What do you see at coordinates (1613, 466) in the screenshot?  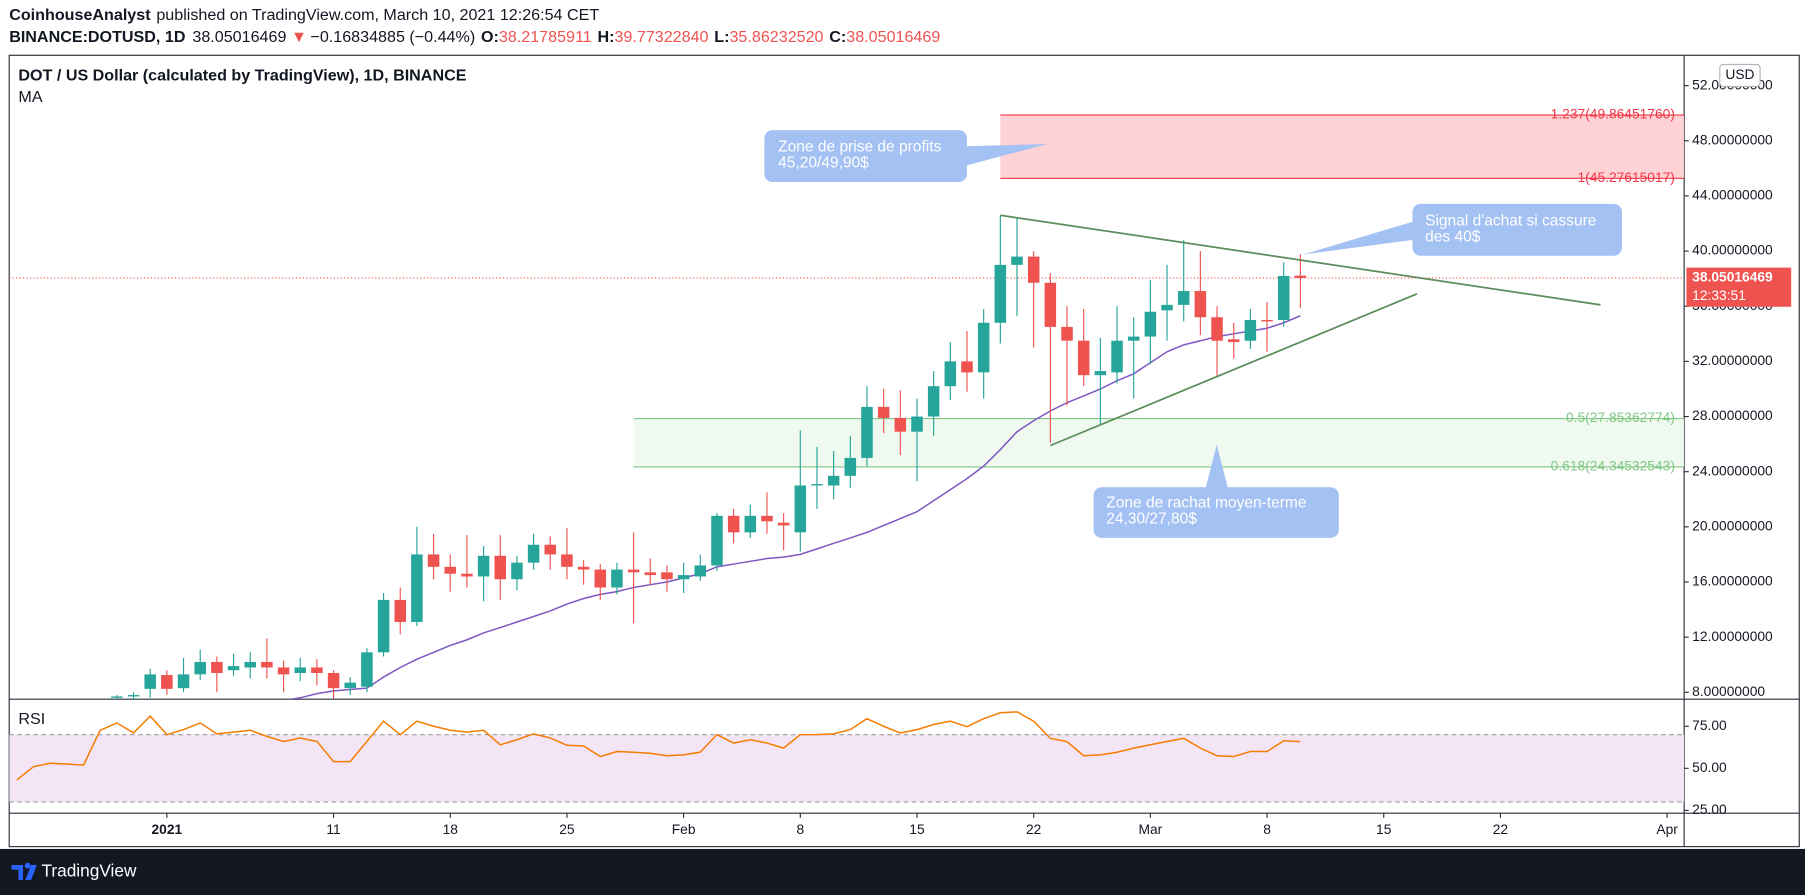 I see `zone-label: 0.618(24.34532543)` at bounding box center [1613, 466].